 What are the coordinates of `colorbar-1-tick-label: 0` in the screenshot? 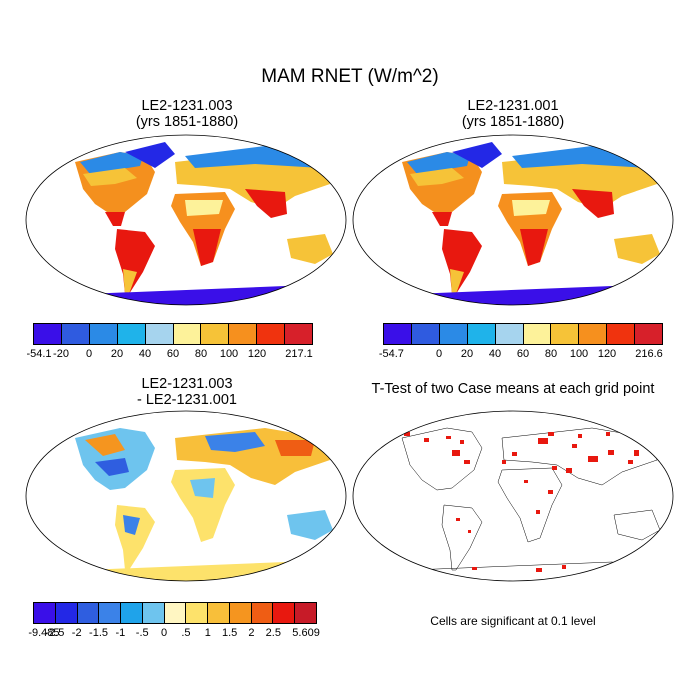 It's located at (89, 354).